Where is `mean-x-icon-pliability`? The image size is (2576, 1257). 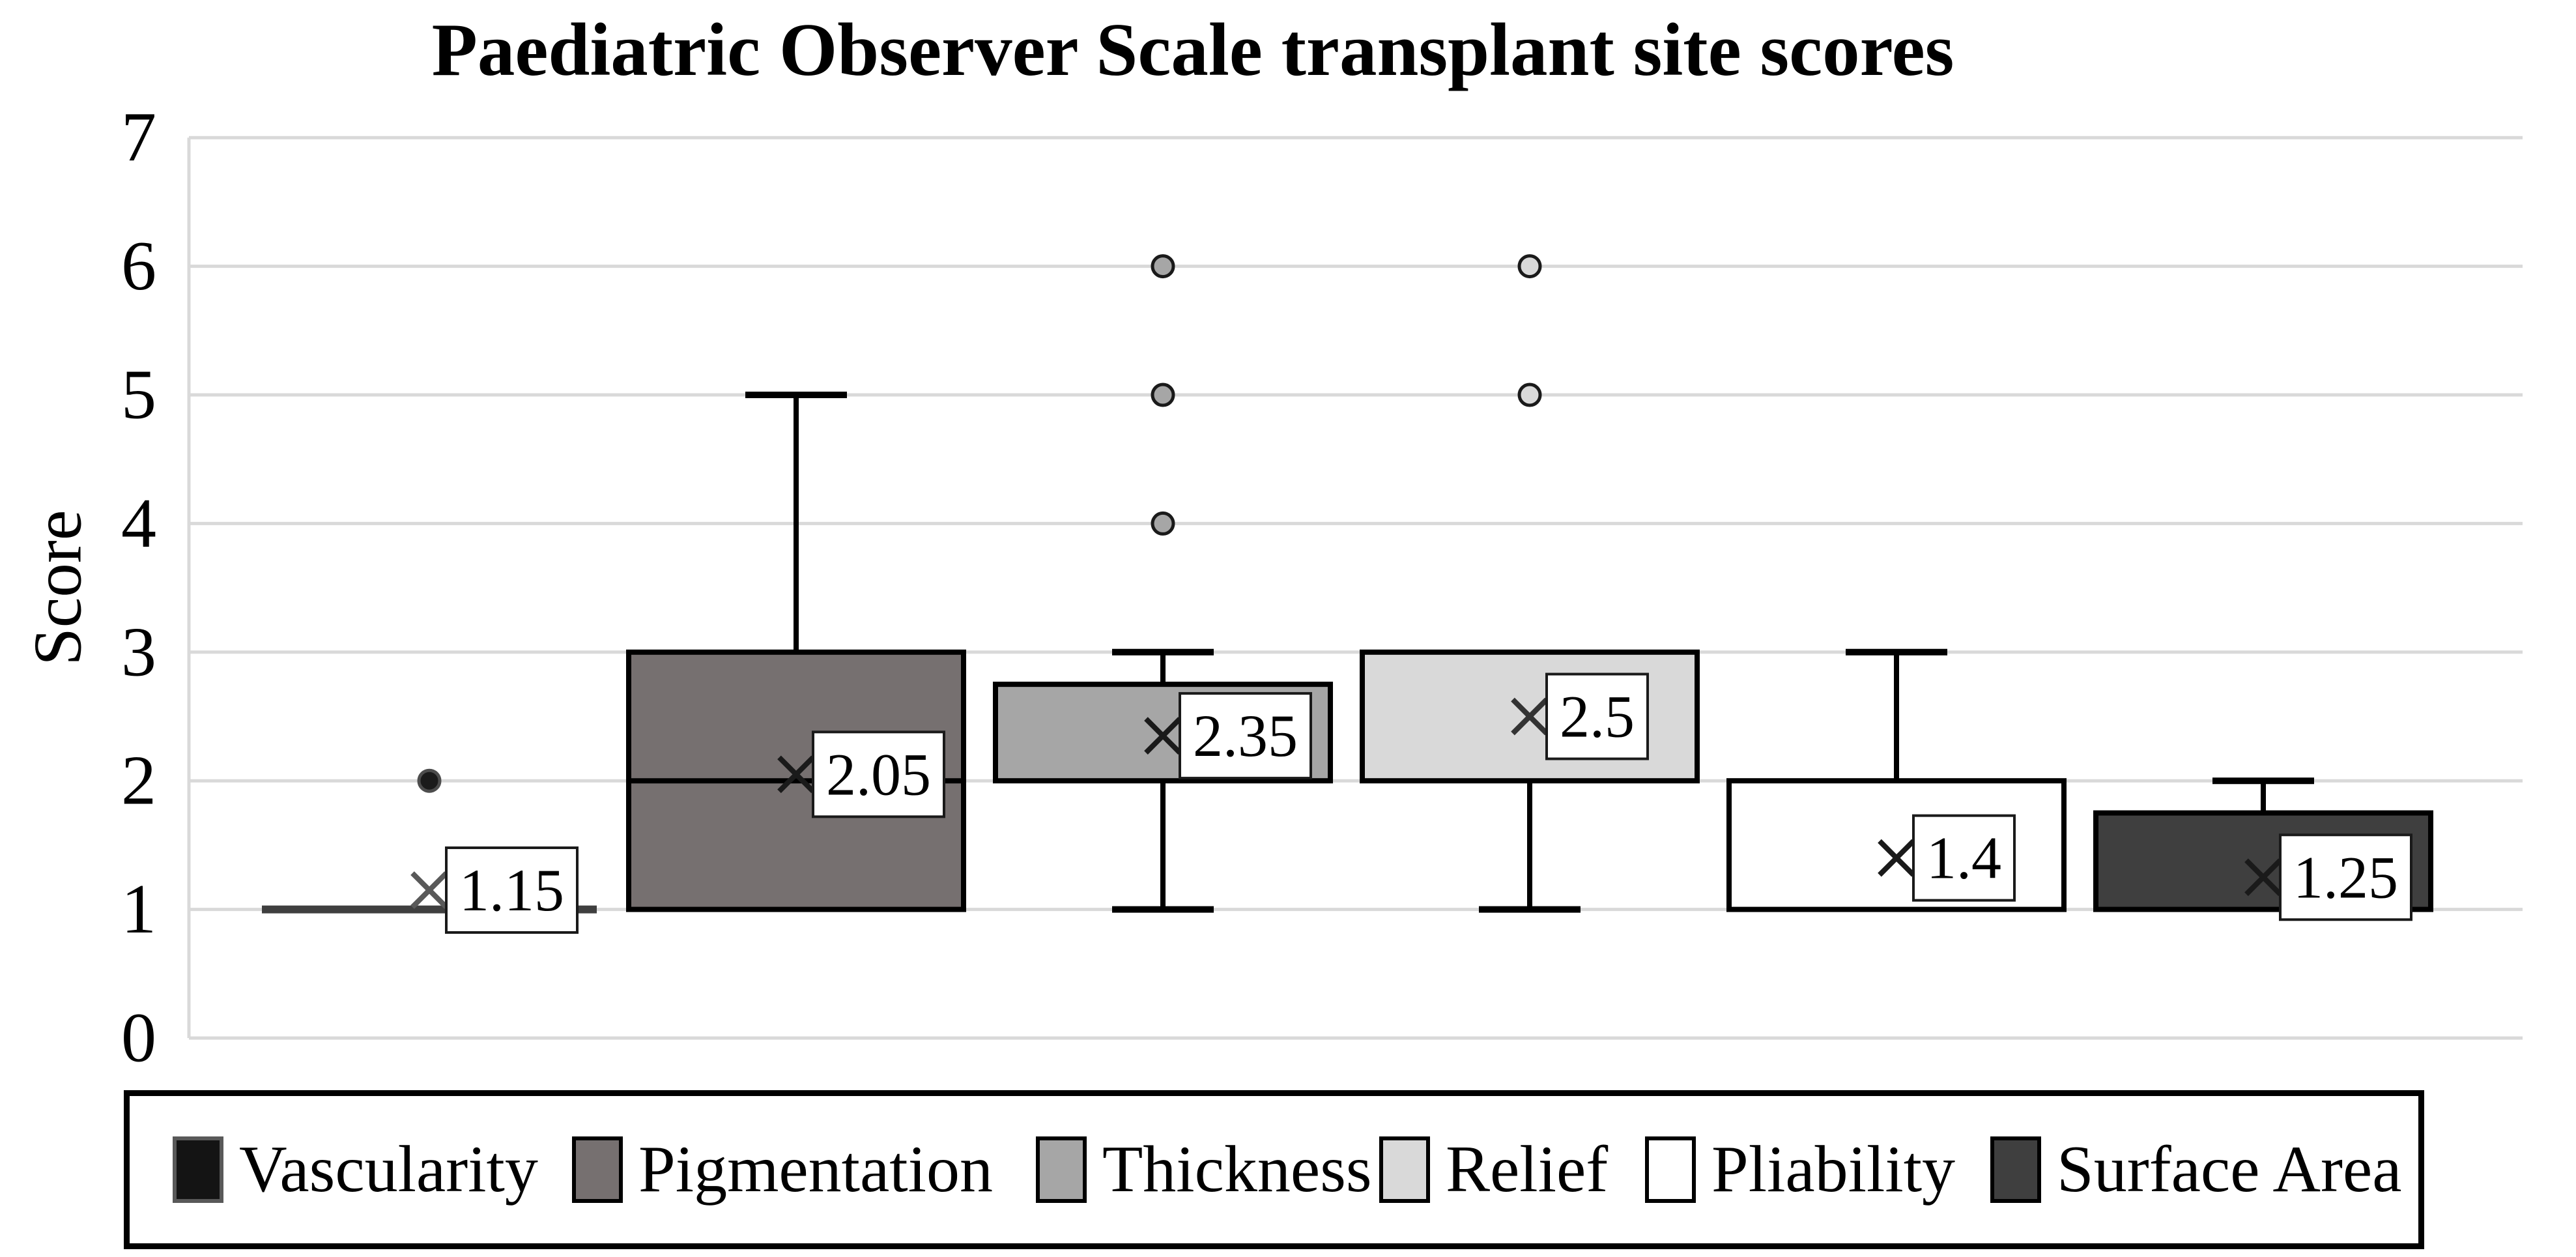
mean-x-icon-pliability is located at coordinates (1896, 858).